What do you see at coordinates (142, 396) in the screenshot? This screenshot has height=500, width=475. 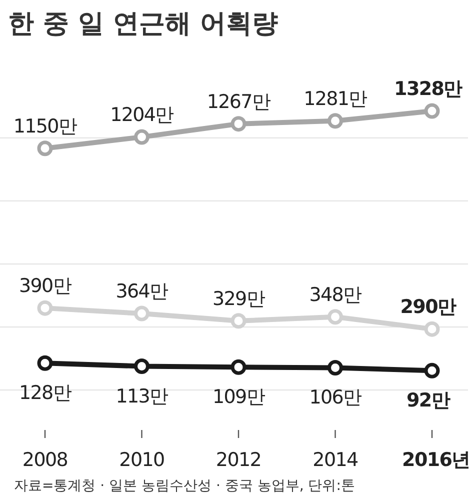 I see `data-label: 113만` at bounding box center [142, 396].